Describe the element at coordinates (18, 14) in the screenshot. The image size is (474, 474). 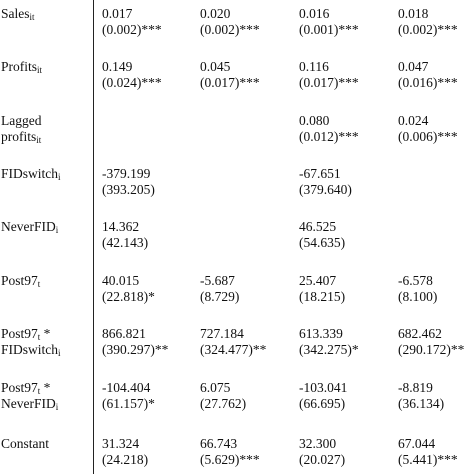
I see `row-label: Salesit` at that location.